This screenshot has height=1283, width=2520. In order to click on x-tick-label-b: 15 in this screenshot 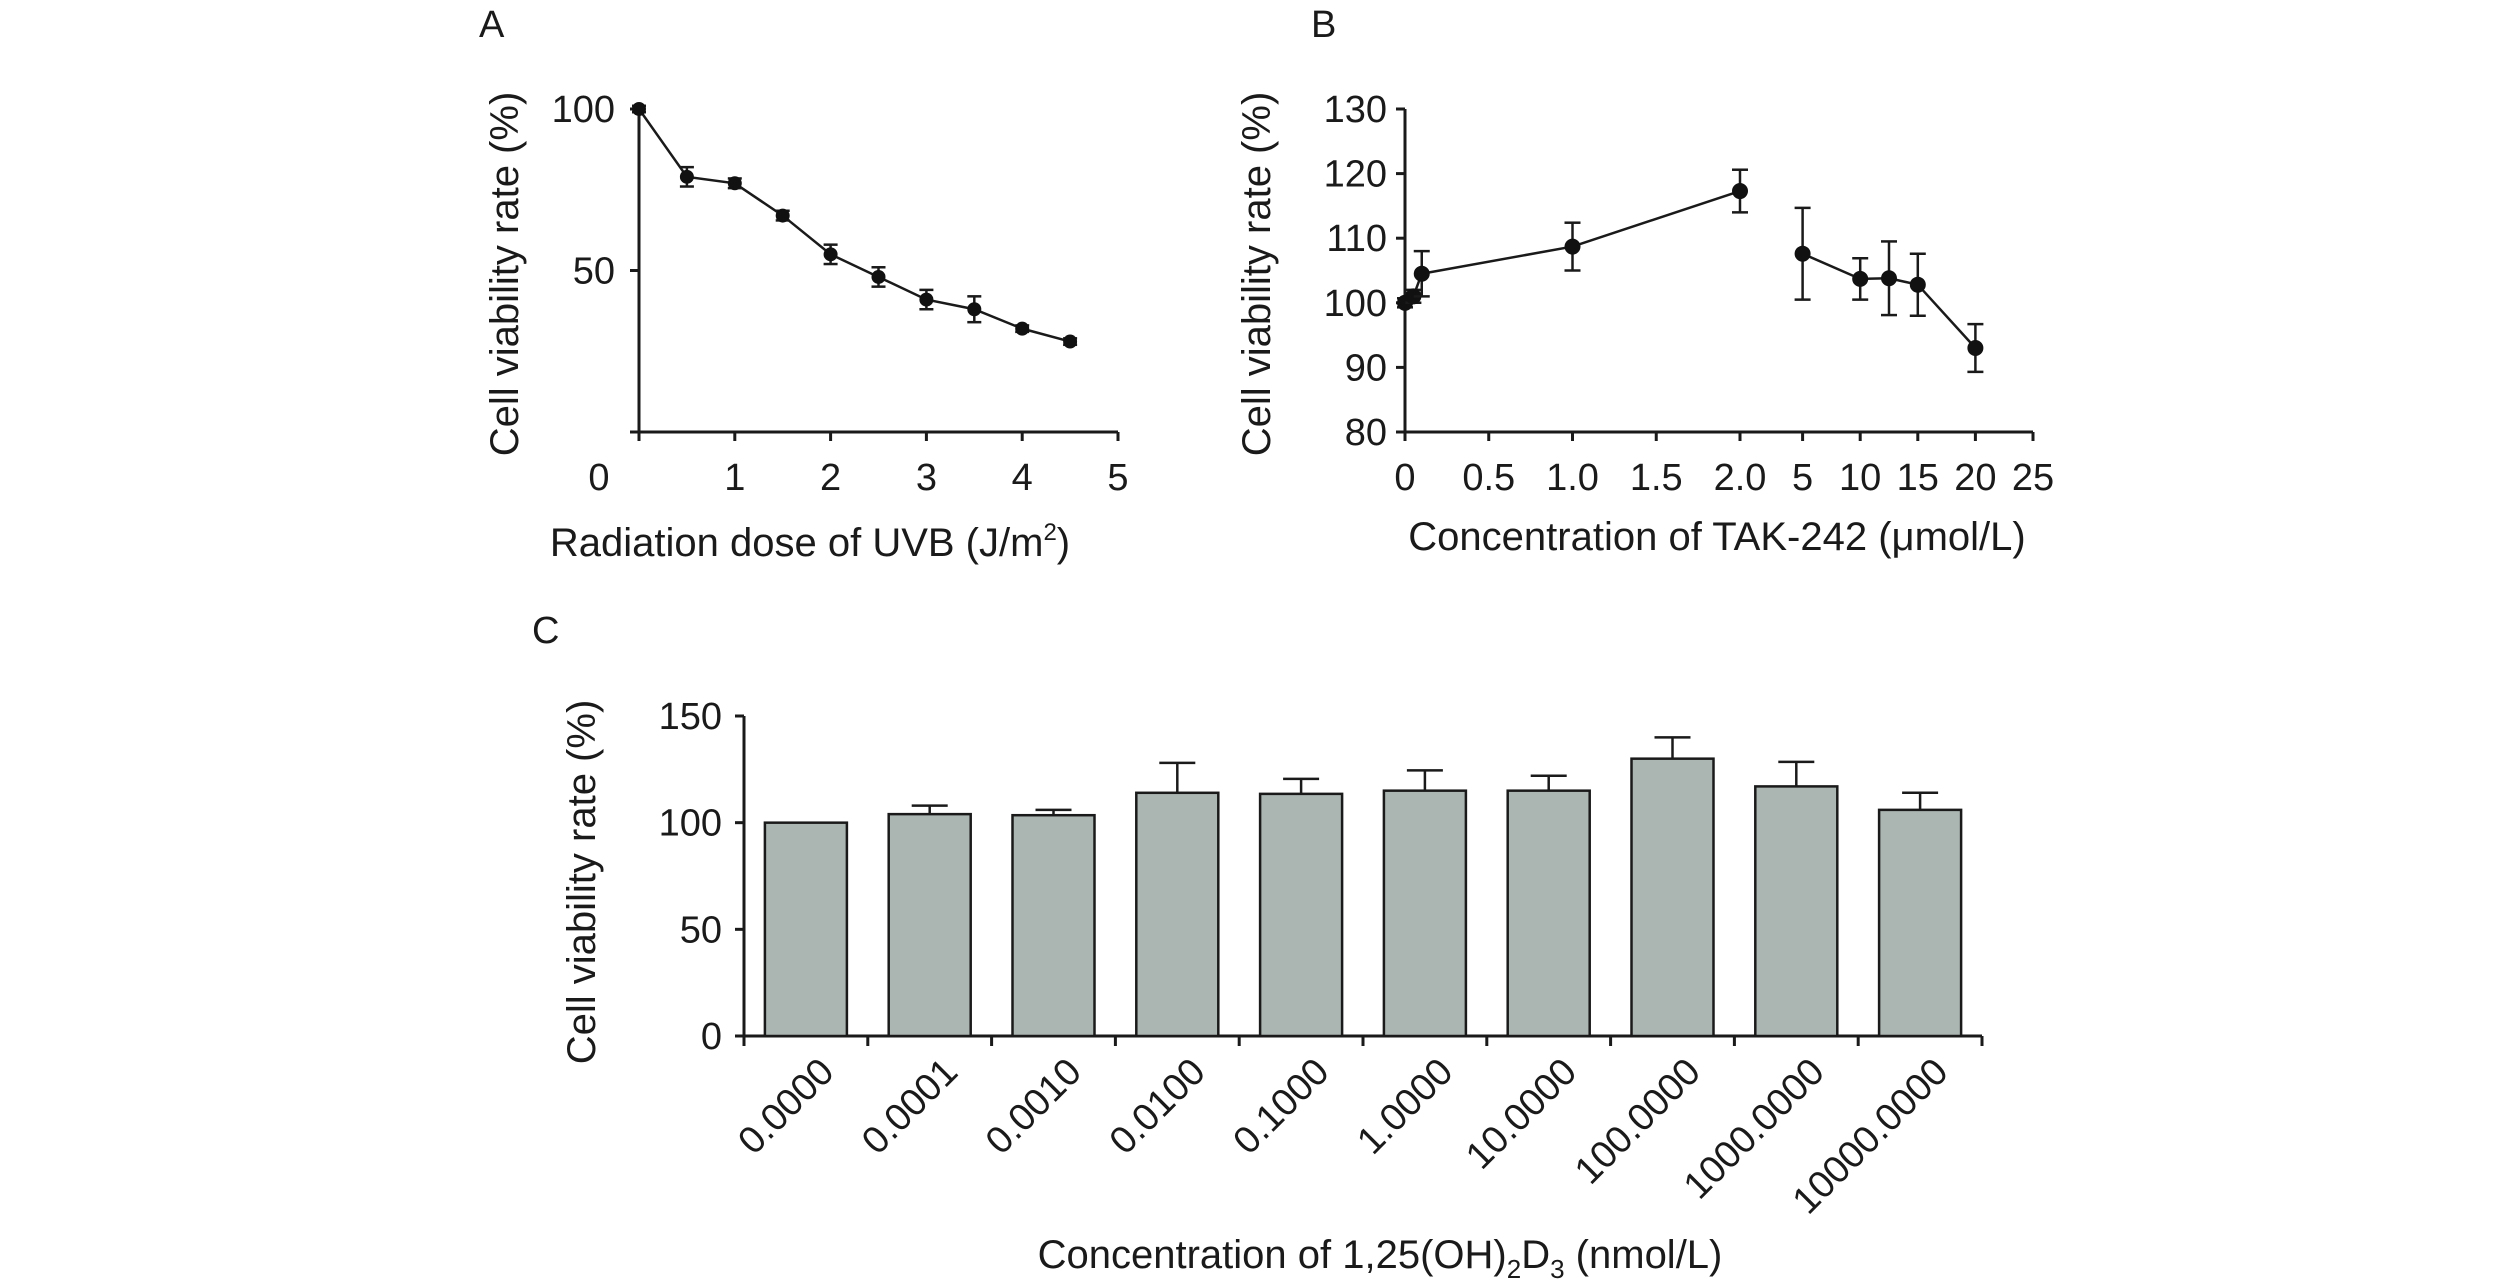, I will do `click(1918, 478)`.